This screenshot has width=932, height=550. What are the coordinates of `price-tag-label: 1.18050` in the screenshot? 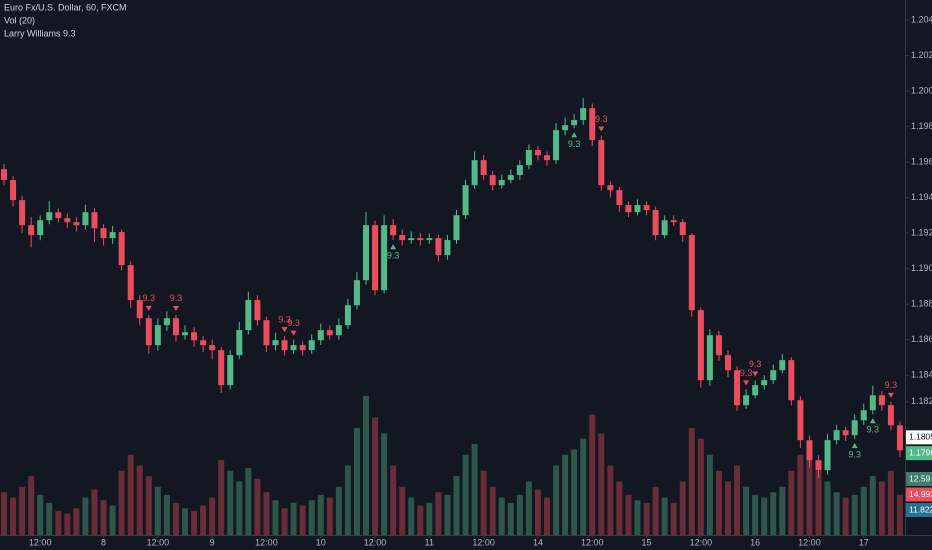 It's located at (920, 437).